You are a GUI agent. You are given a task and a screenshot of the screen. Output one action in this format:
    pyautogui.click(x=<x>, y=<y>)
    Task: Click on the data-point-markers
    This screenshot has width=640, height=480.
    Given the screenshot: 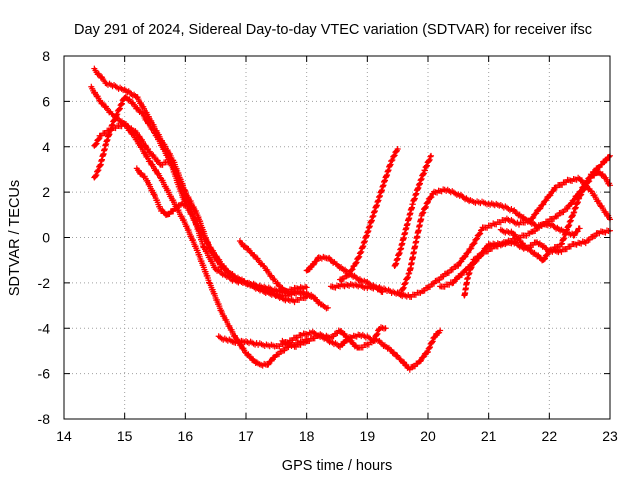 What is the action you would take?
    pyautogui.click(x=369, y=214)
    